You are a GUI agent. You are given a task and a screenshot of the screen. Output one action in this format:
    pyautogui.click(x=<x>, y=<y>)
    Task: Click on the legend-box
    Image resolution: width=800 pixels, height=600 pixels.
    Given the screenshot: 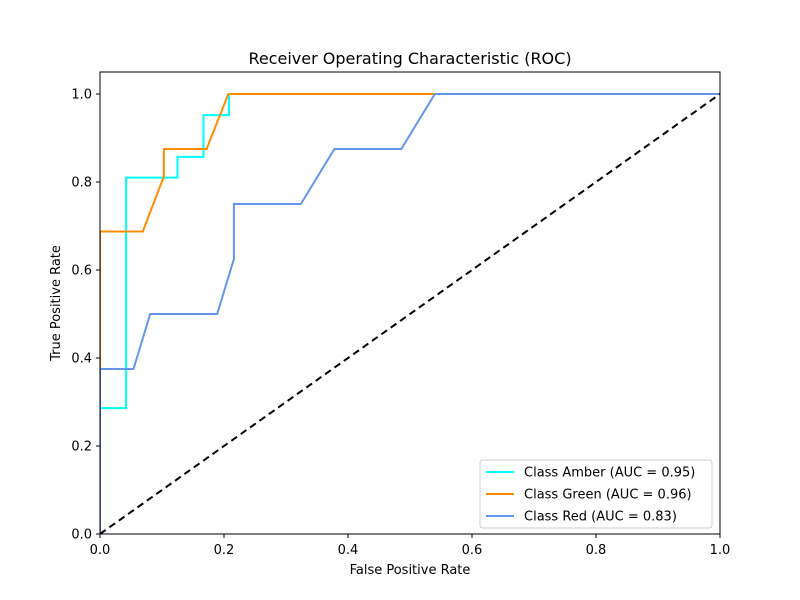 What is the action you would take?
    pyautogui.click(x=596, y=494)
    